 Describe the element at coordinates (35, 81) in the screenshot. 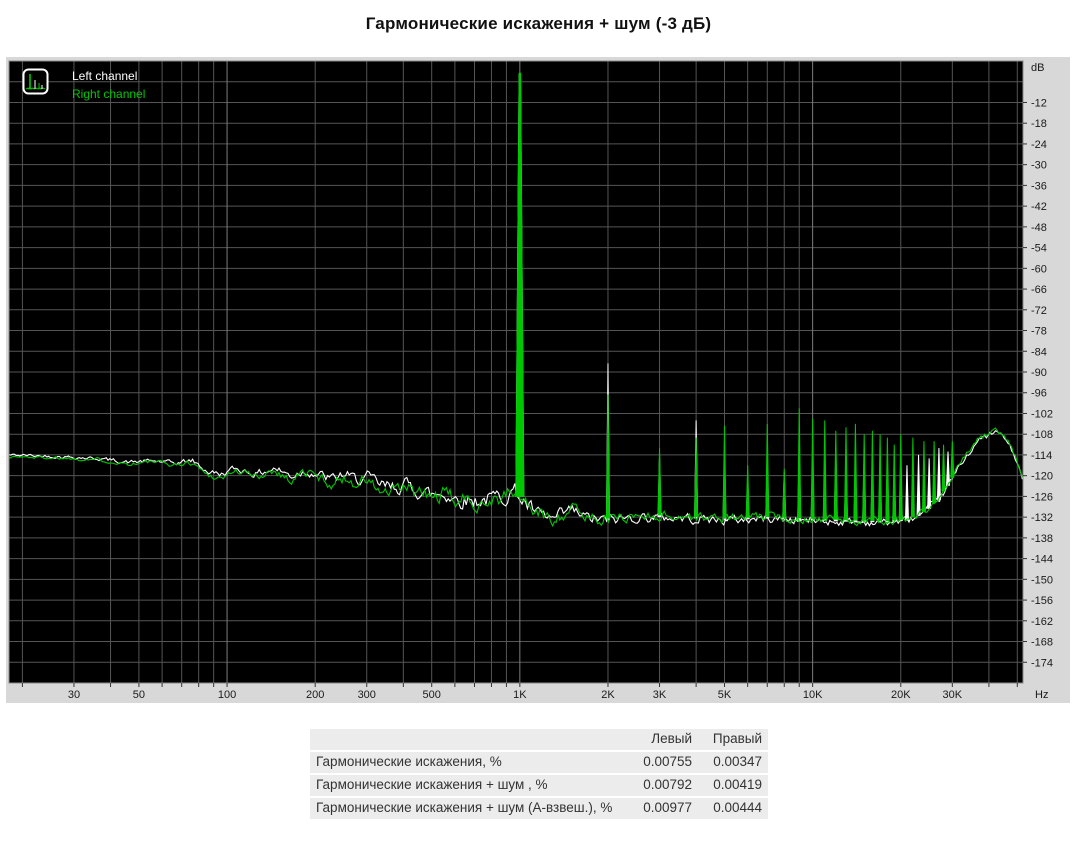

I see `spectrum-icon` at that location.